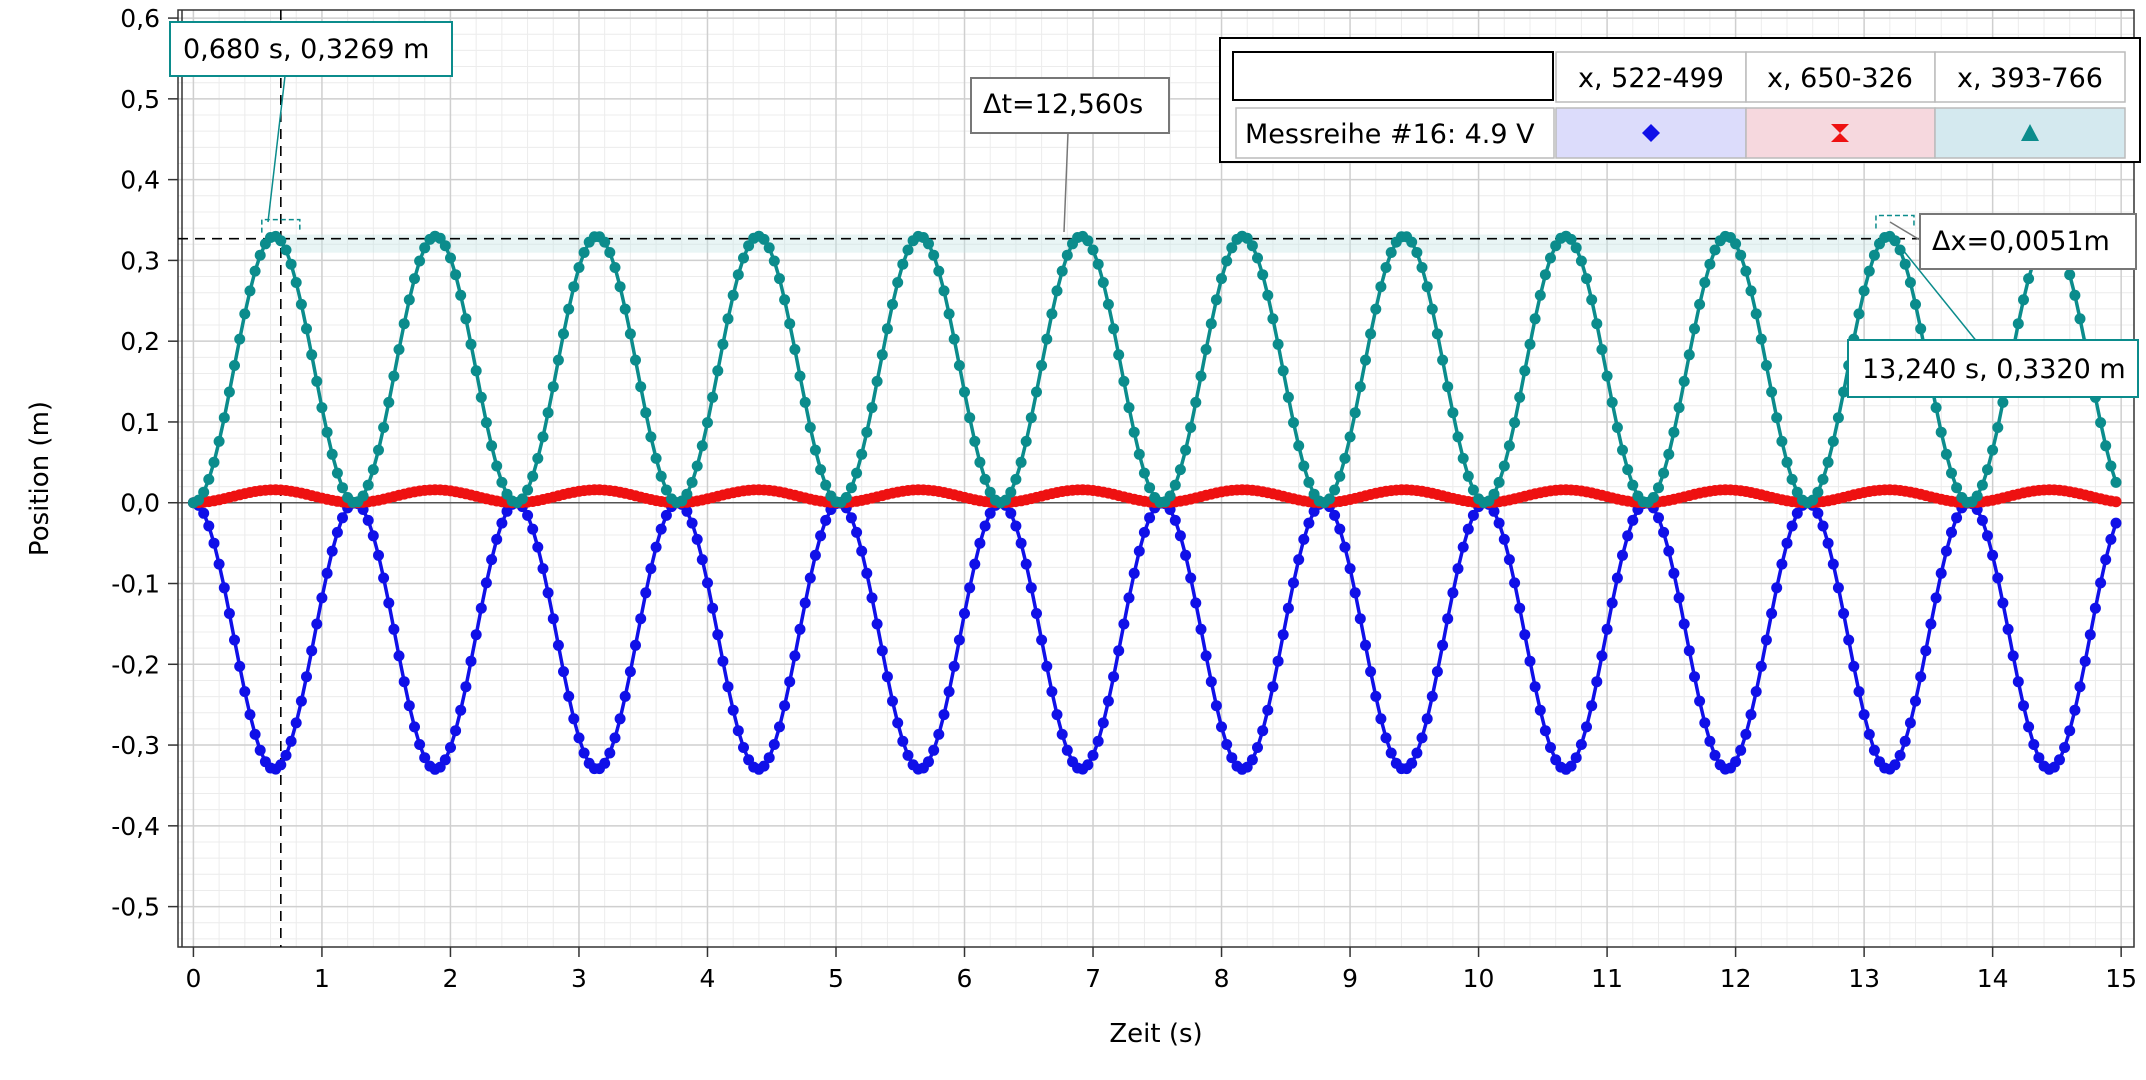 Image resolution: width=2146 pixels, height=1080 pixels. I want to click on x-tick-label: 10, so click(1479, 978).